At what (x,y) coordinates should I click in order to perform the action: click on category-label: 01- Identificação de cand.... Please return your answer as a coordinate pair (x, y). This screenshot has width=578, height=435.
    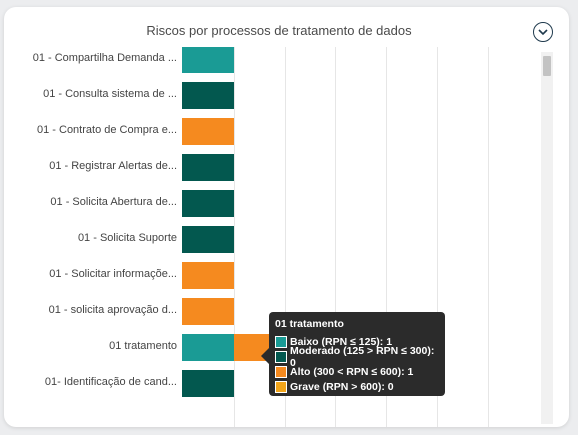
    Looking at the image, I should click on (110, 382).